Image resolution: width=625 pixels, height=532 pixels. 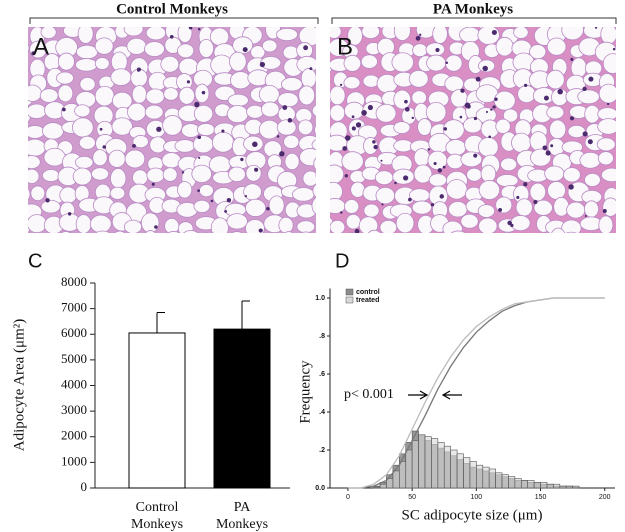 What do you see at coordinates (476, 393) in the screenshot?
I see `cdf-line` at bounding box center [476, 393].